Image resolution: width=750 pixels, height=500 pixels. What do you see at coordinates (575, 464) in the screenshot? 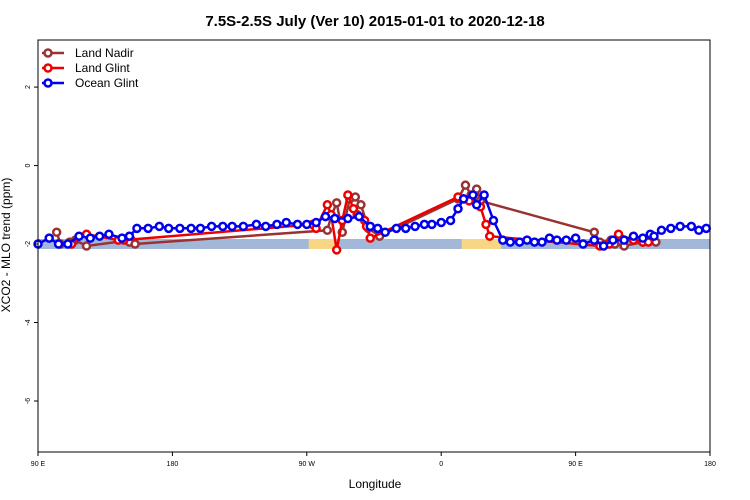
I see `x-tick-label: 90 E` at bounding box center [575, 464].